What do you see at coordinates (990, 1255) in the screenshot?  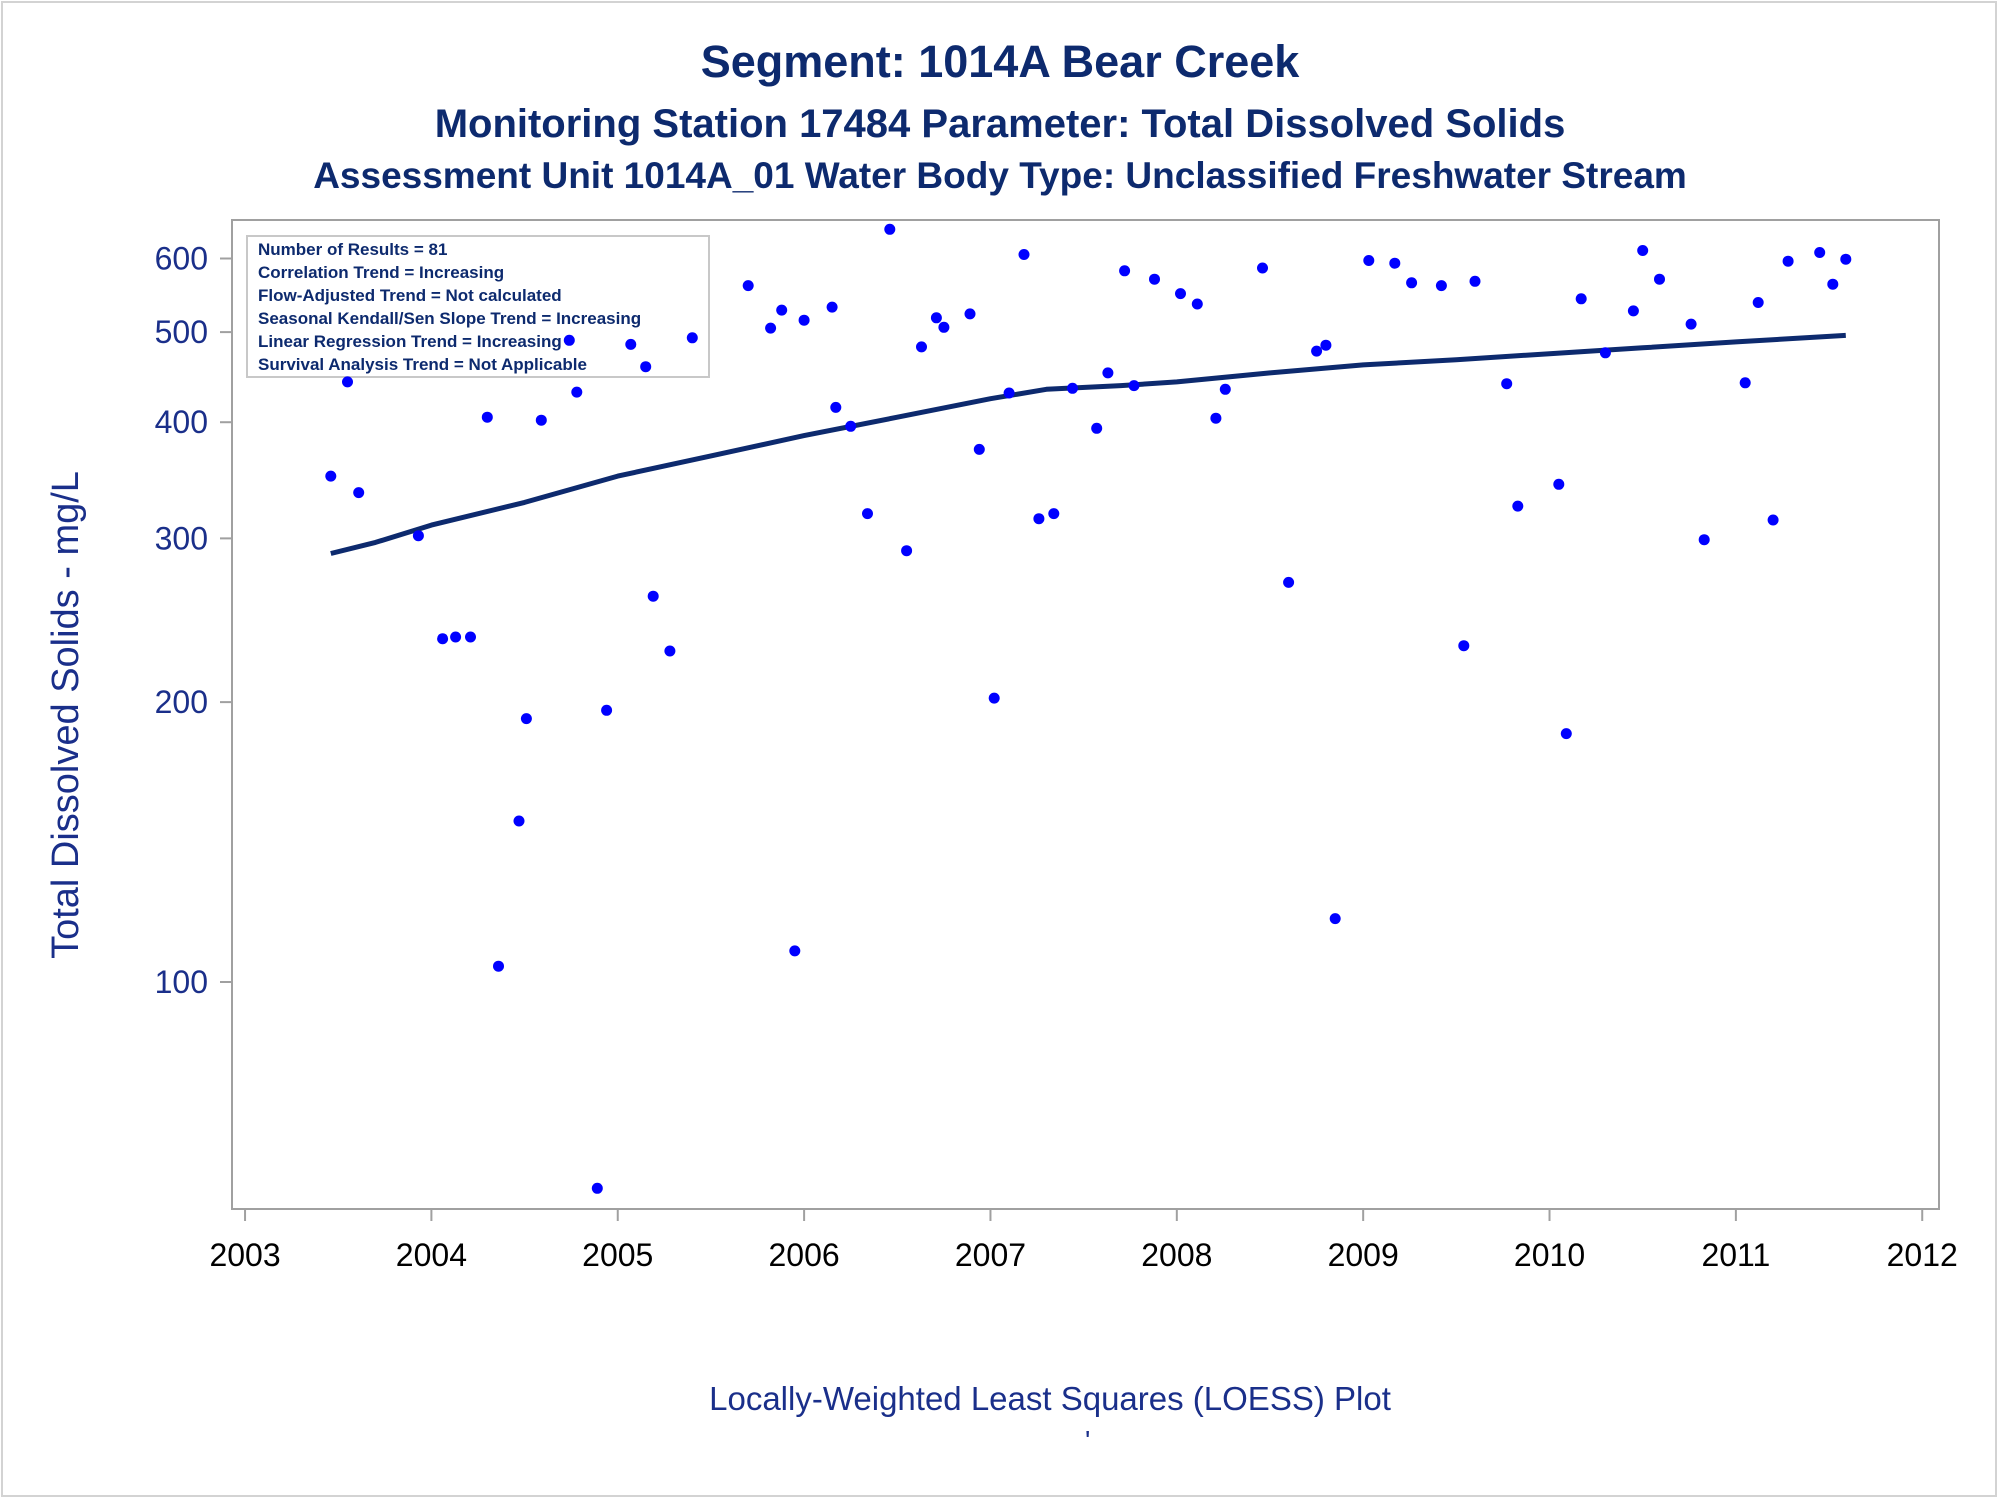 I see `x-tick-label: 2007` at bounding box center [990, 1255].